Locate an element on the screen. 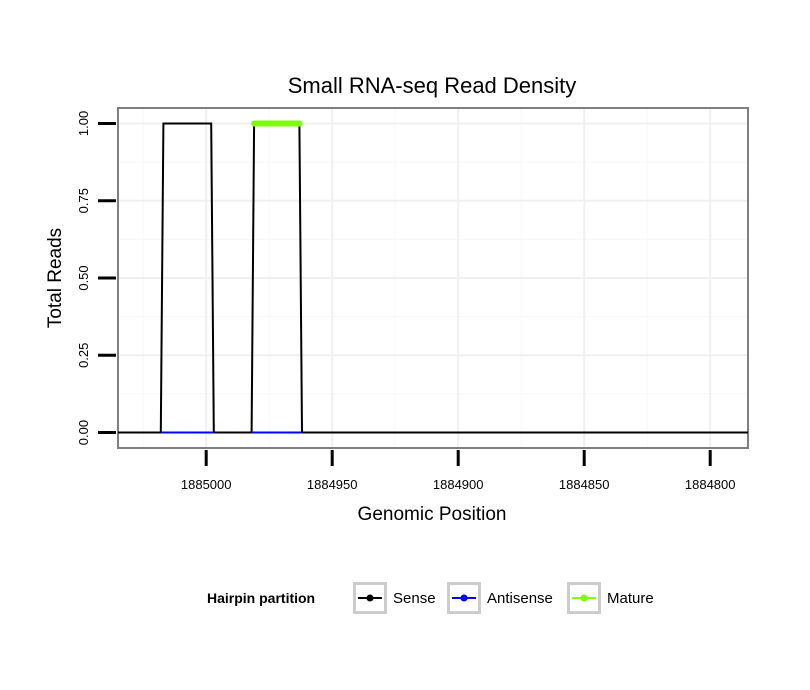  legend-label: Antisense is located at coordinates (520, 598).